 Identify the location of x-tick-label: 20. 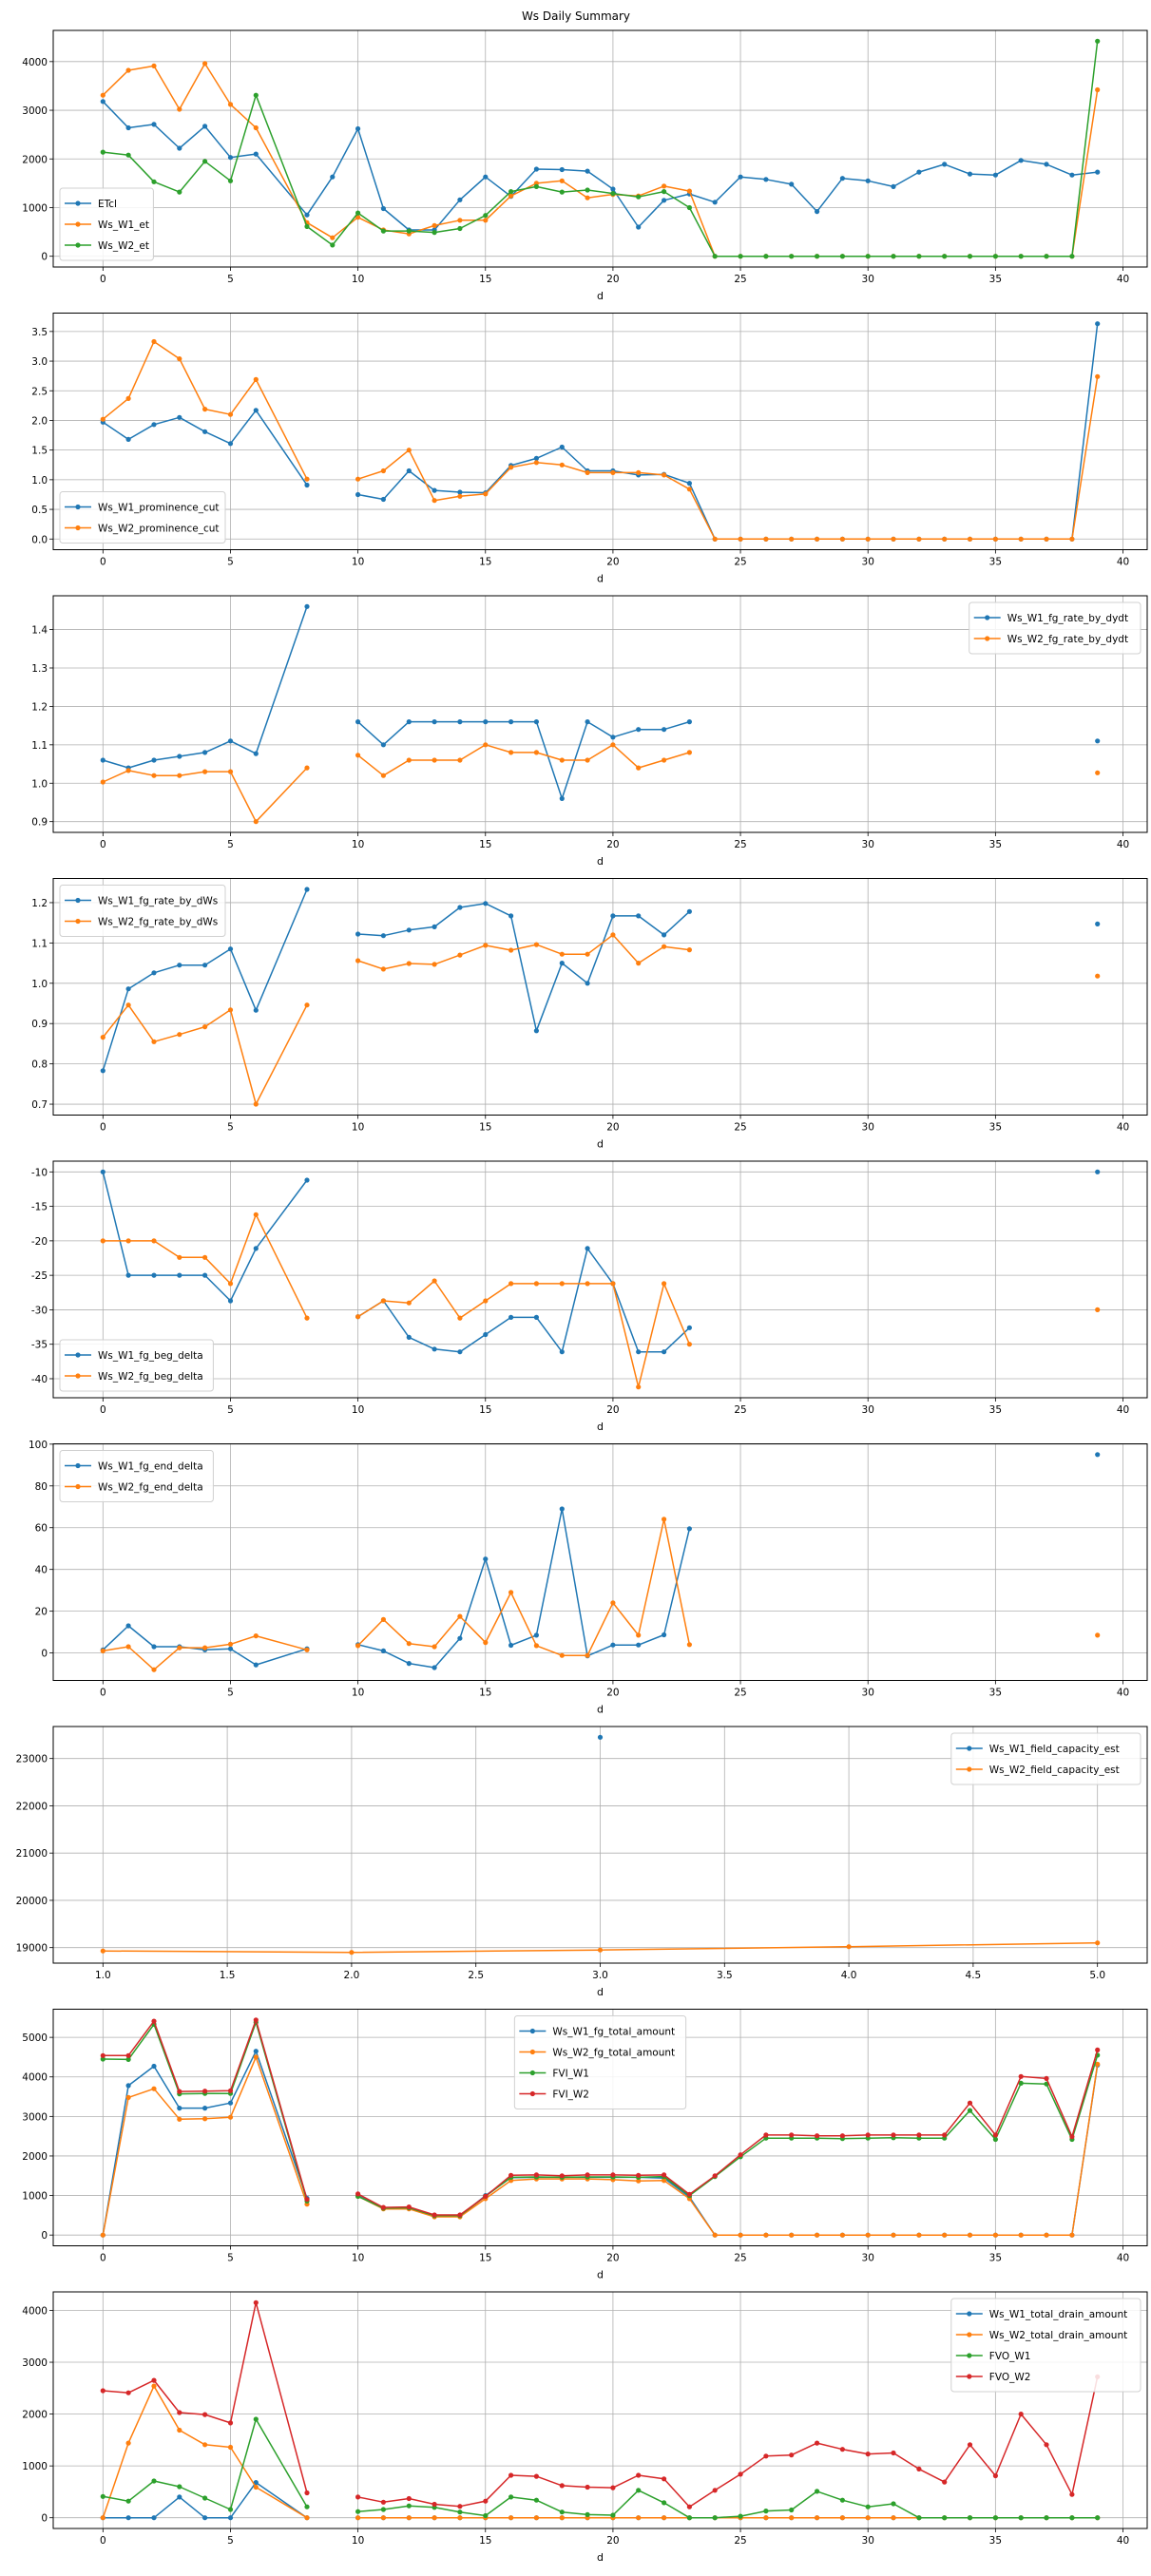
(612, 1128).